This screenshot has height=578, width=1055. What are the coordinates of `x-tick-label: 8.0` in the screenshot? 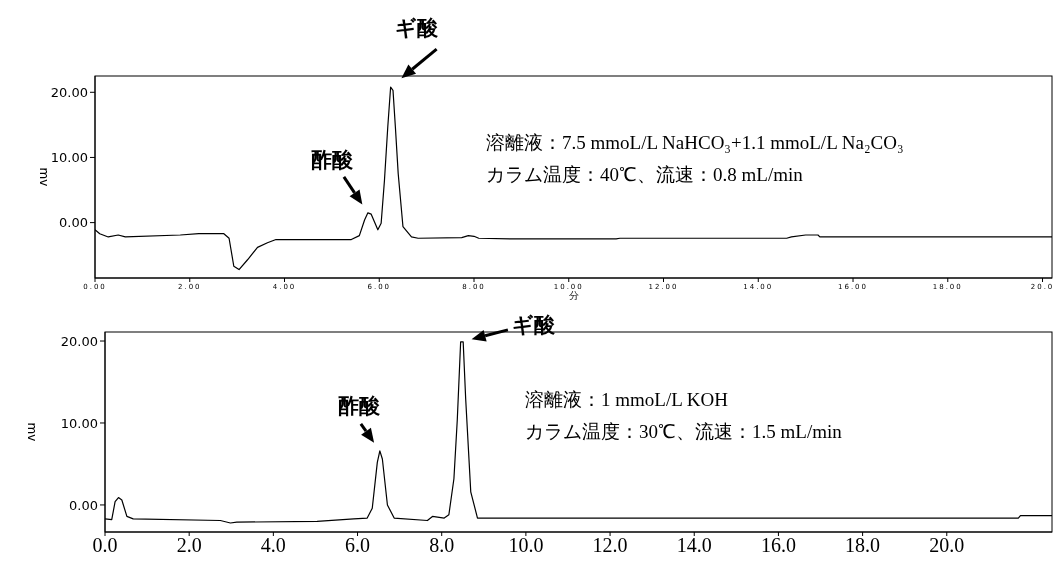 It's located at (442, 545).